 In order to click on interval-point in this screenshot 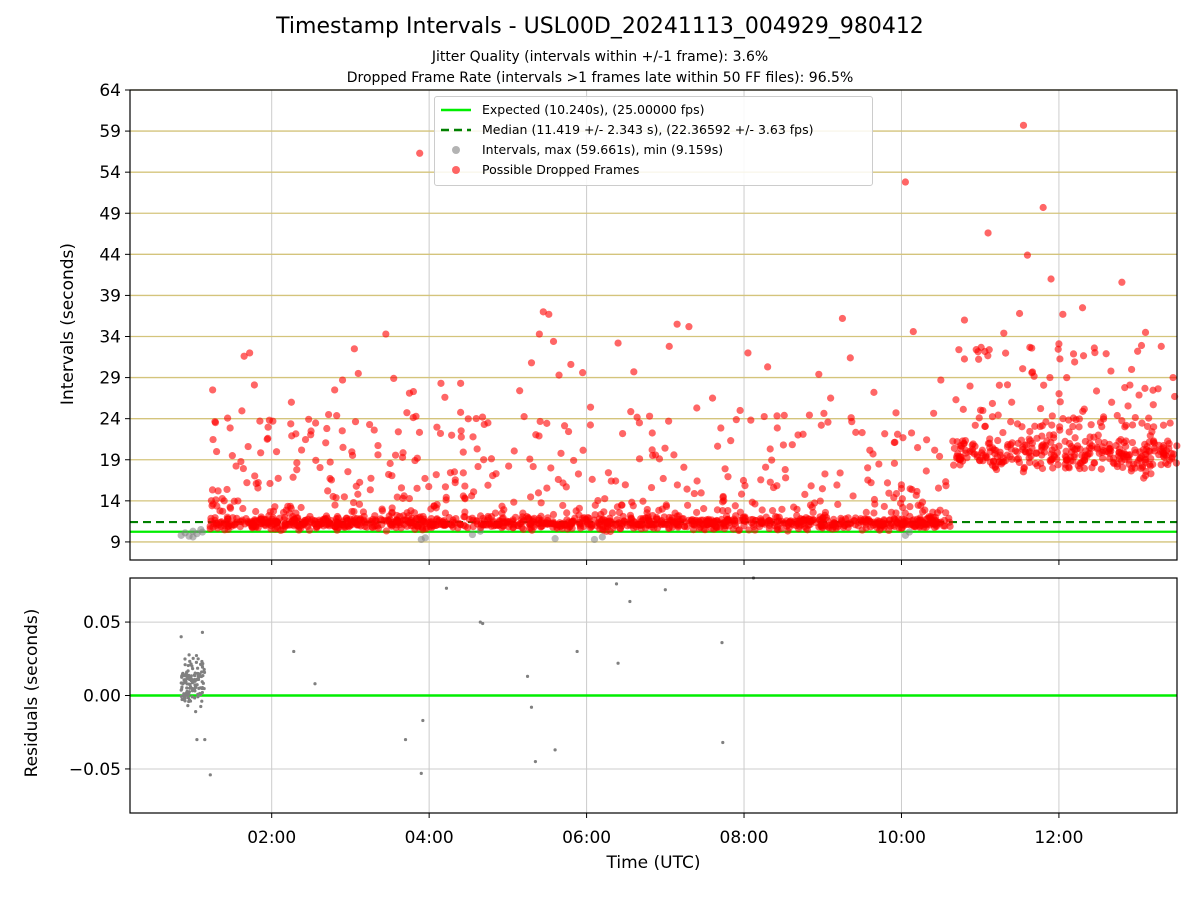, I will do `click(594, 539)`.